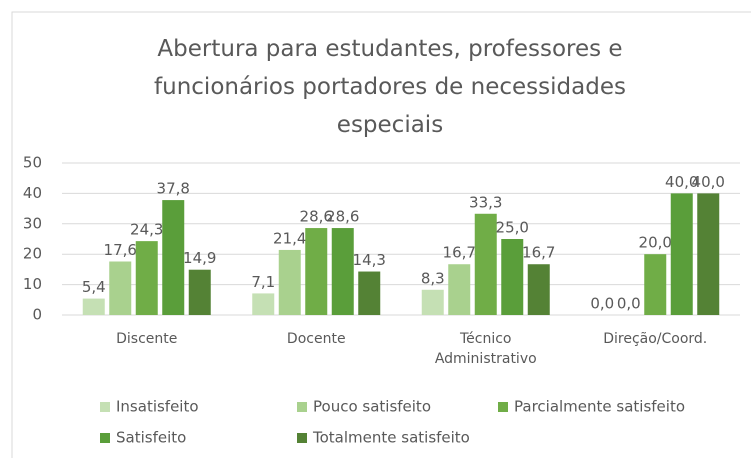 The width and height of the screenshot is (751, 458). I want to click on legend-label: Parcialmente satisfeito, so click(599, 407).